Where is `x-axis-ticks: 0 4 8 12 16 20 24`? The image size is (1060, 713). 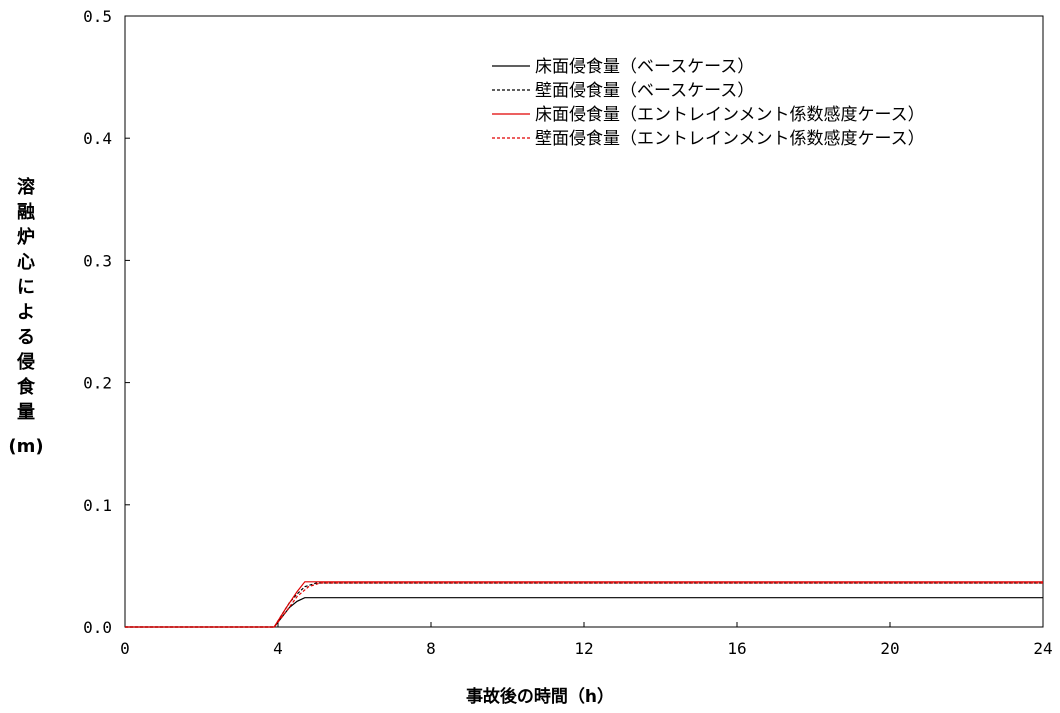 x-axis-ticks: 0 4 8 12 16 20 24 is located at coordinates (586, 640).